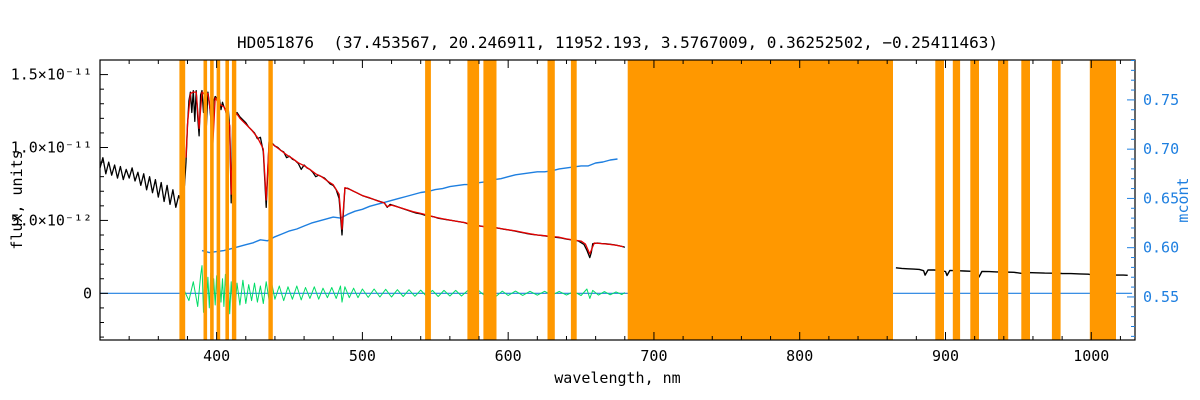 Image resolution: width=1200 pixels, height=400 pixels. What do you see at coordinates (945, 356) in the screenshot?
I see `x-tick-label: 900` at bounding box center [945, 356].